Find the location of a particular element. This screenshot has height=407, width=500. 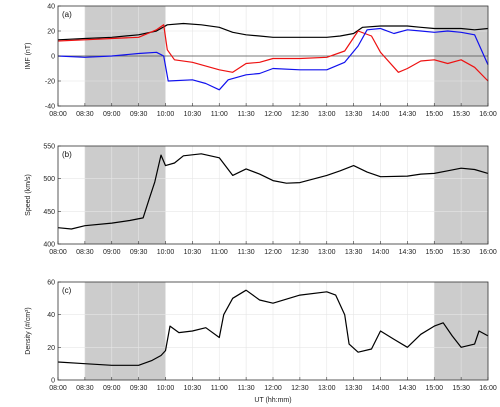

y-tick-label: -40 is located at coordinates (50, 107).